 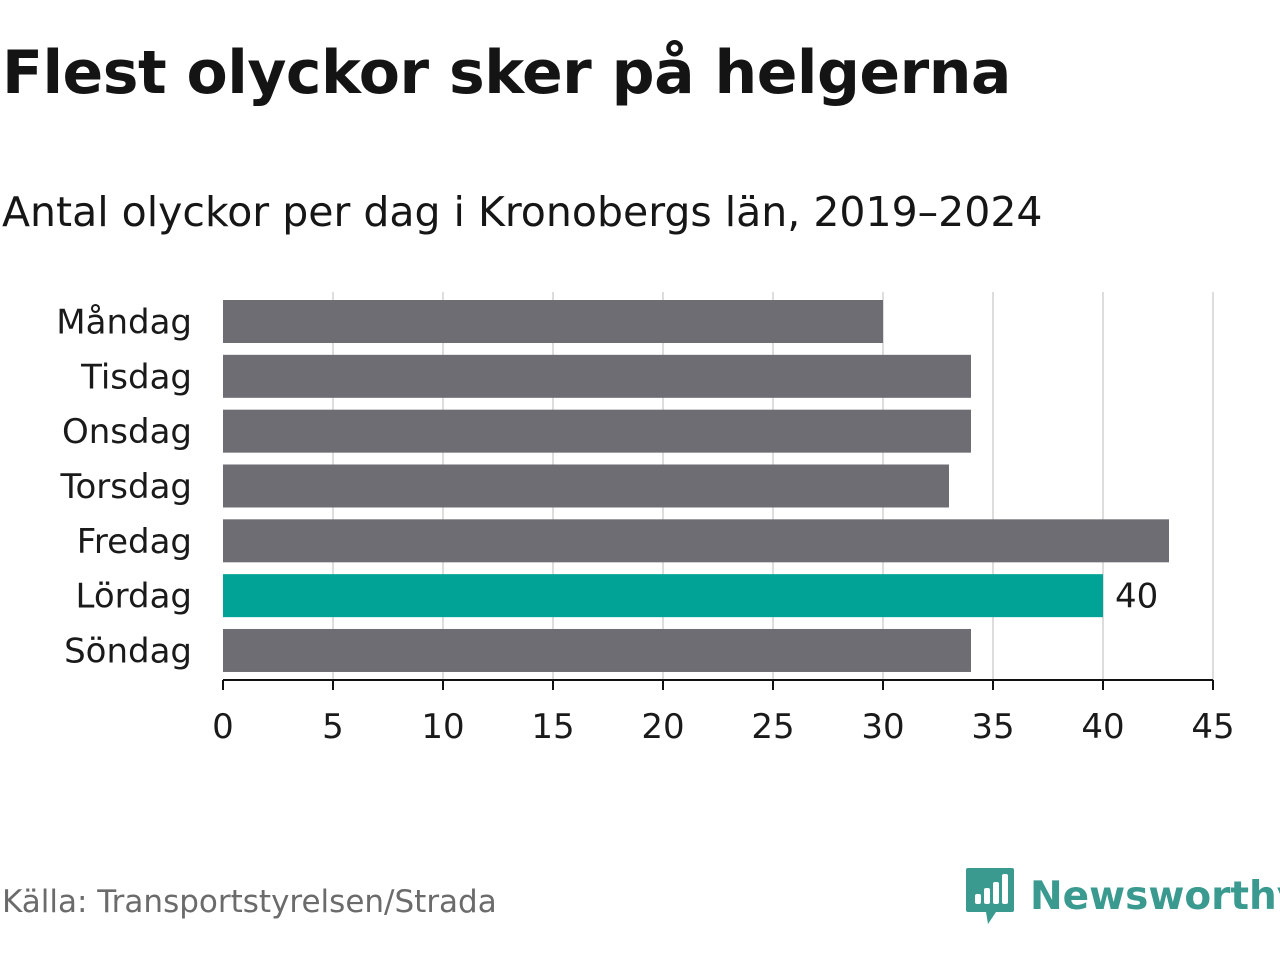 What do you see at coordinates (1212, 727) in the screenshot?
I see `x-tick-label: 45` at bounding box center [1212, 727].